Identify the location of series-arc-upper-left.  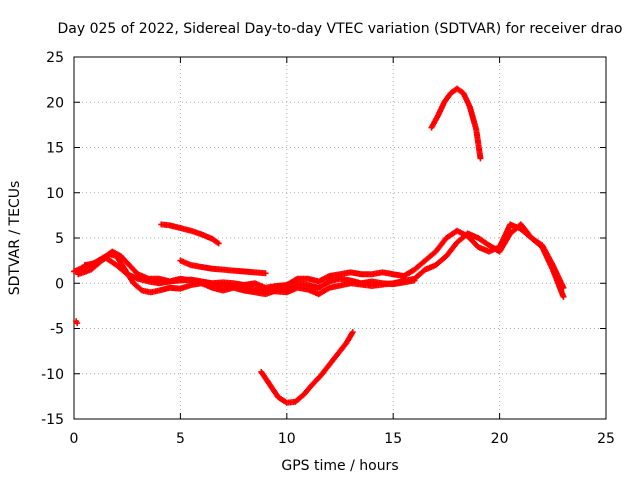
(190, 234).